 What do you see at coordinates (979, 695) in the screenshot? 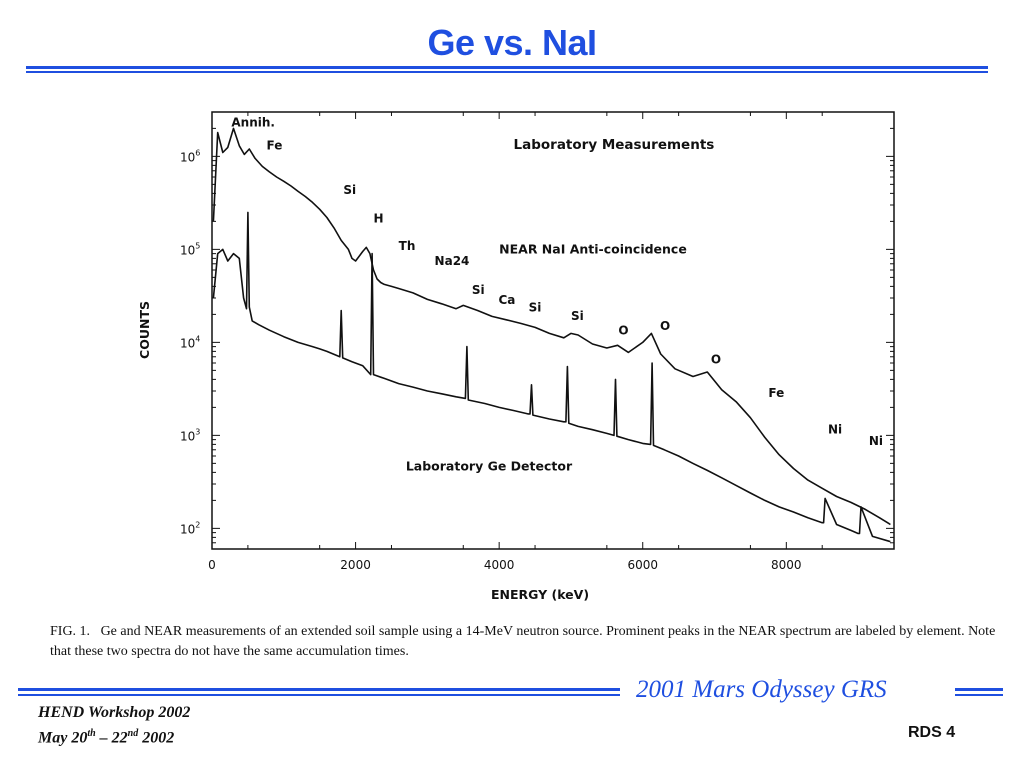
I see `footer-rule-right-bottom` at bounding box center [979, 695].